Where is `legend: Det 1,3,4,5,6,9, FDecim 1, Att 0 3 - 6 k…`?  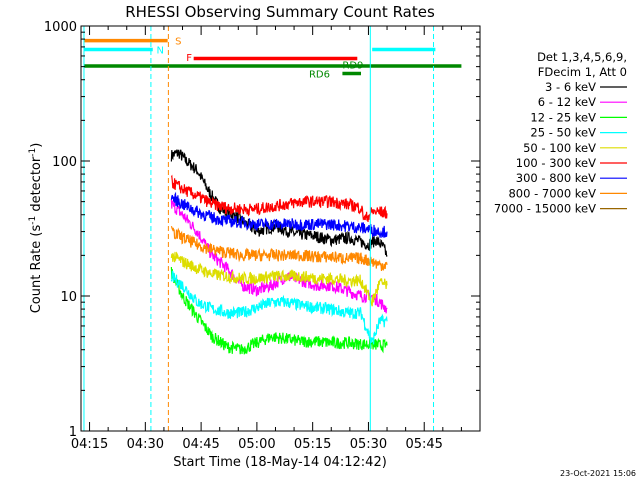
legend: Det 1,3,4,5,6,9, FDecim 1, Att 0 3 - 6 k… is located at coordinates (560, 133).